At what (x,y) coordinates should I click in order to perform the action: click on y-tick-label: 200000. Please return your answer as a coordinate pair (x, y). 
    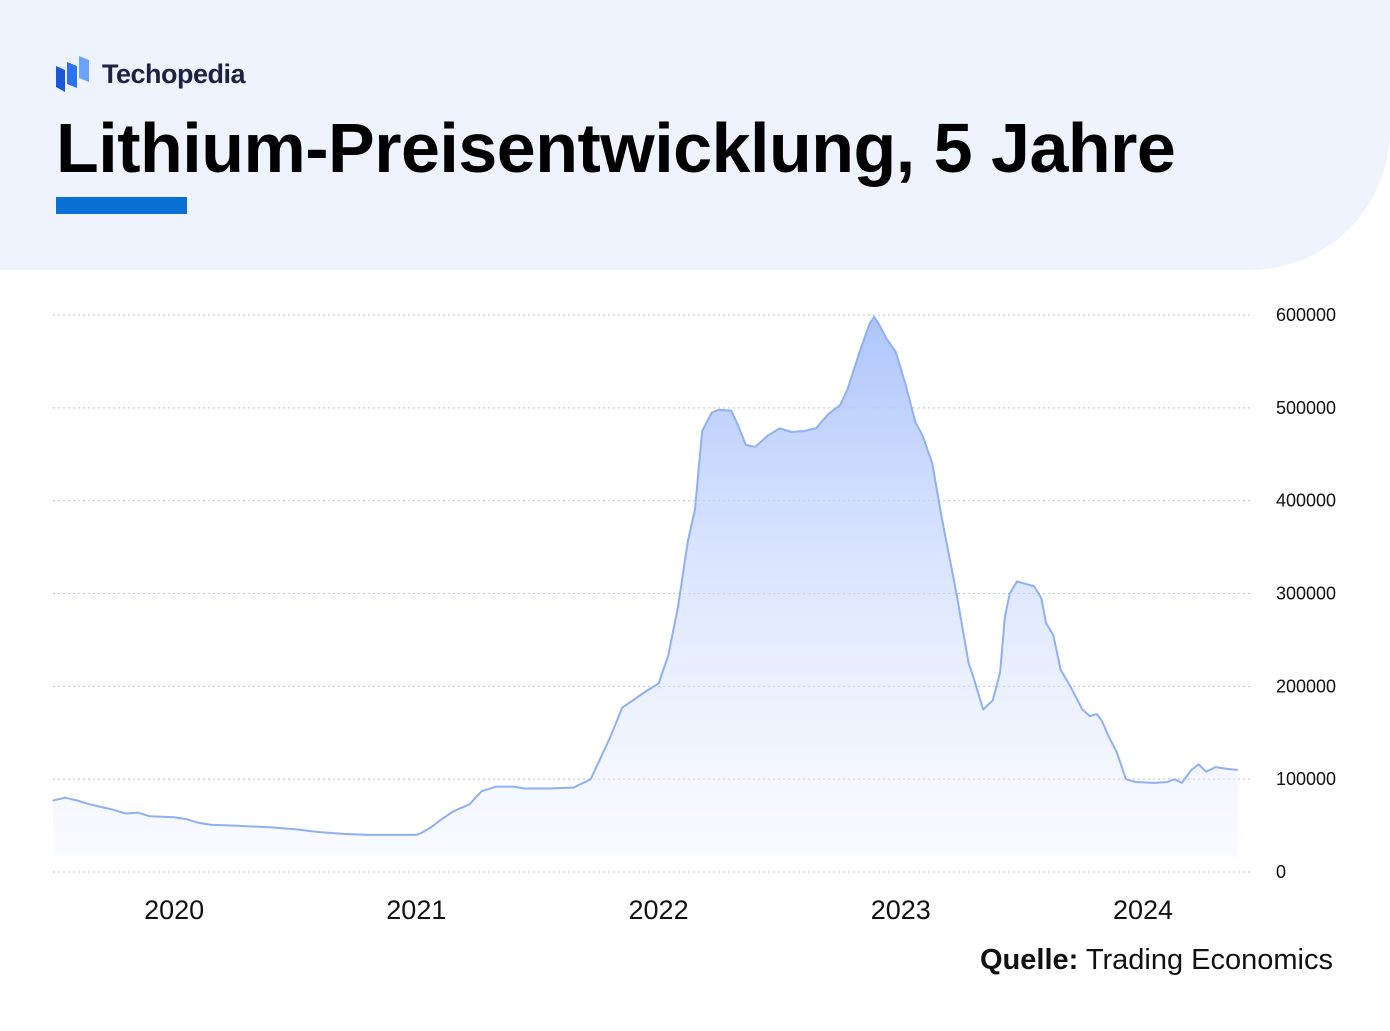
    Looking at the image, I should click on (1306, 686).